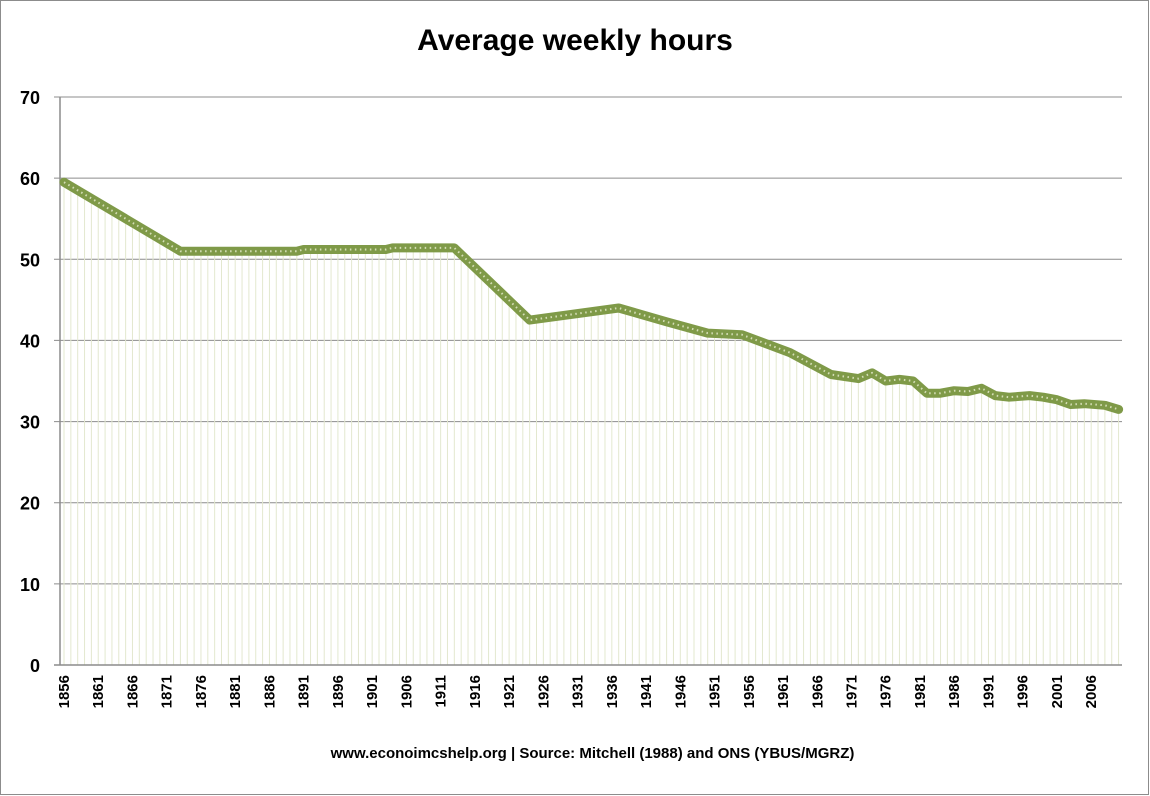 This screenshot has height=796, width=1150. I want to click on x-tick-label: 2001, so click(1057, 691).